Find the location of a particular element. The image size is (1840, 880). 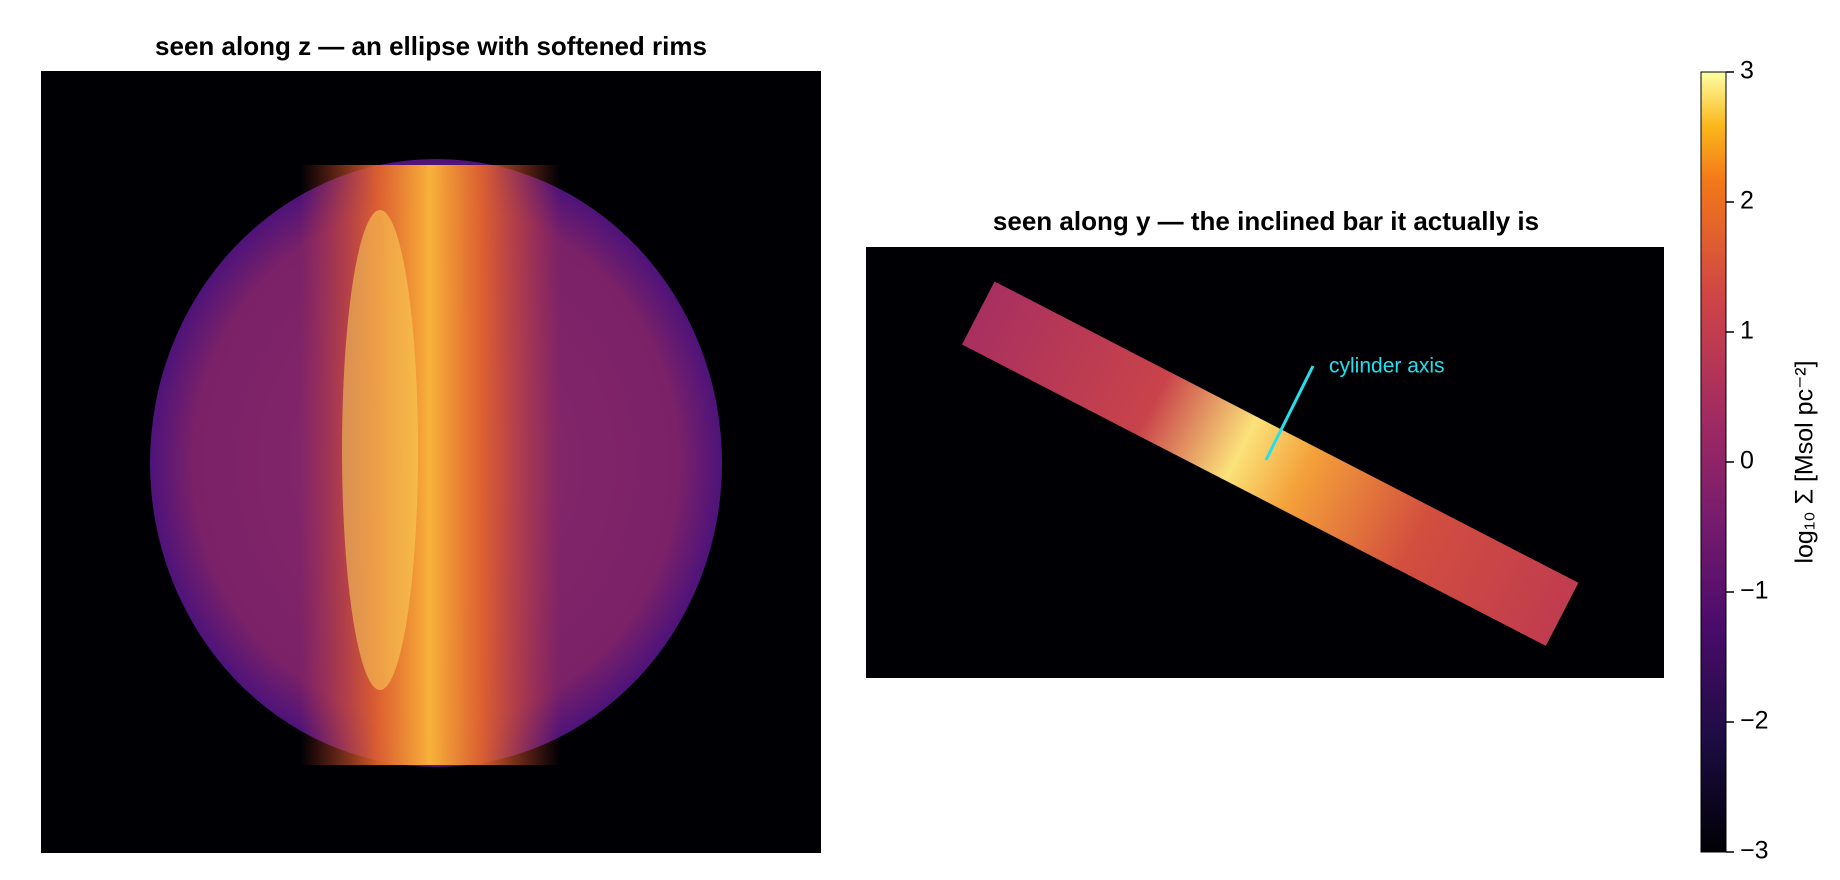

bright-band is located at coordinates (430, 465).